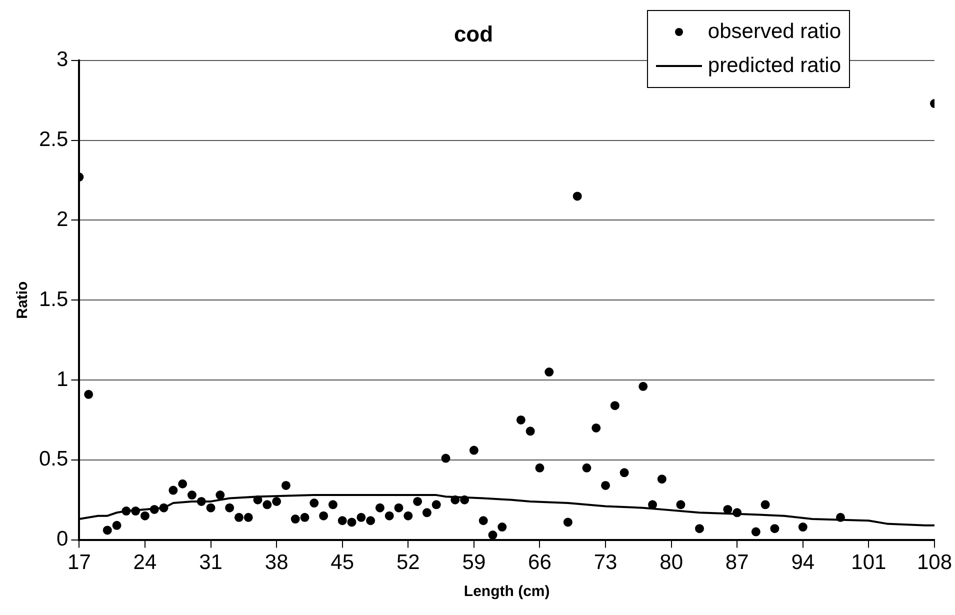 The height and width of the screenshot is (615, 955). What do you see at coordinates (53, 459) in the screenshot?
I see `y-tick-label: 0.5` at bounding box center [53, 459].